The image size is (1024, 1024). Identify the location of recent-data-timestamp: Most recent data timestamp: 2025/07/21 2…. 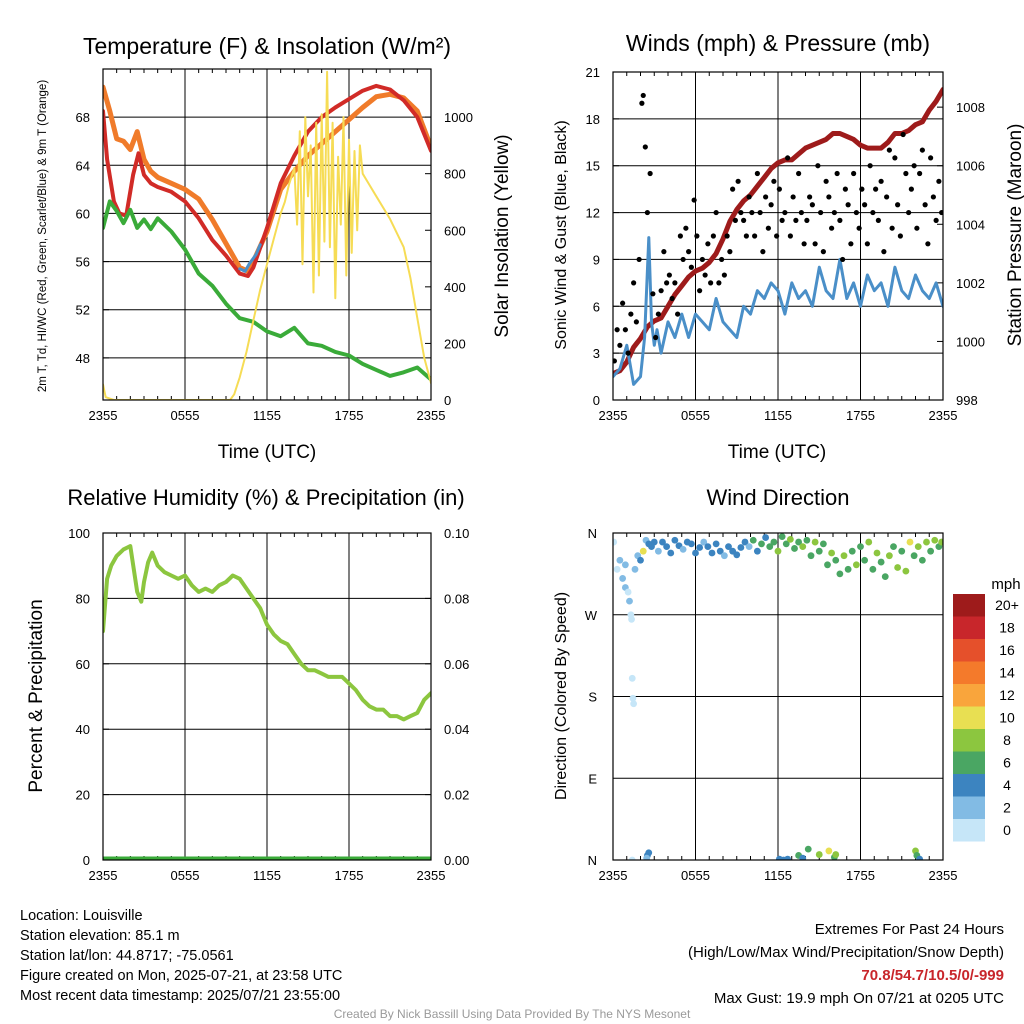
(180, 996).